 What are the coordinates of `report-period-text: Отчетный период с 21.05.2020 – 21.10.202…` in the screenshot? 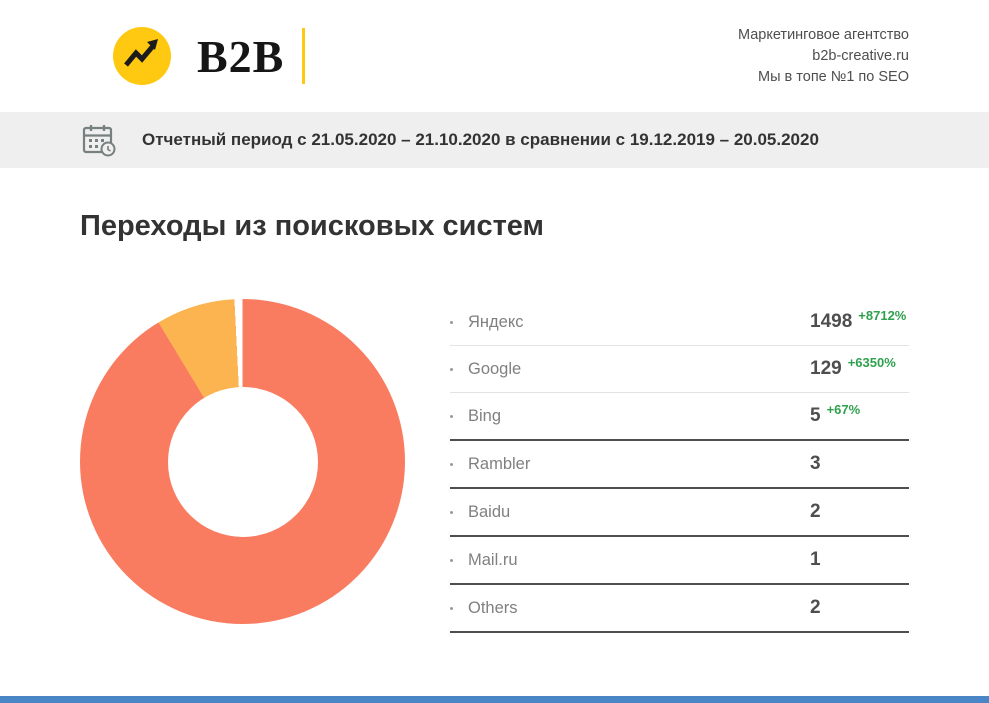 It's located at (480, 139).